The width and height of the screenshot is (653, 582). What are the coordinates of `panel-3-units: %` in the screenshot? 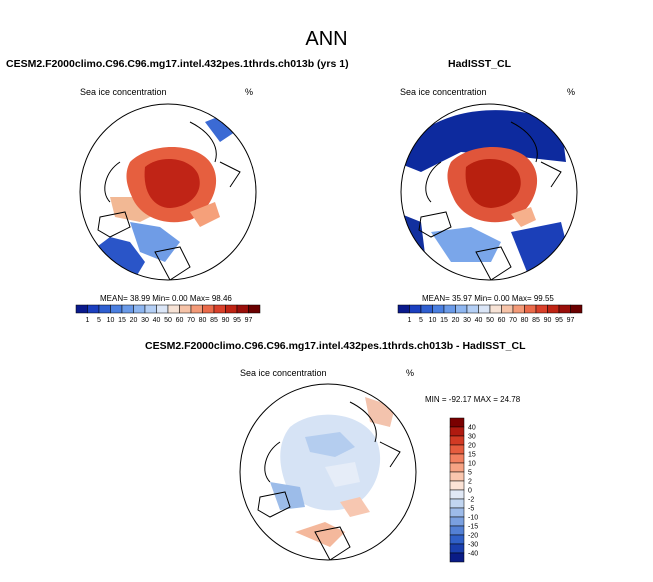 It's located at (410, 373).